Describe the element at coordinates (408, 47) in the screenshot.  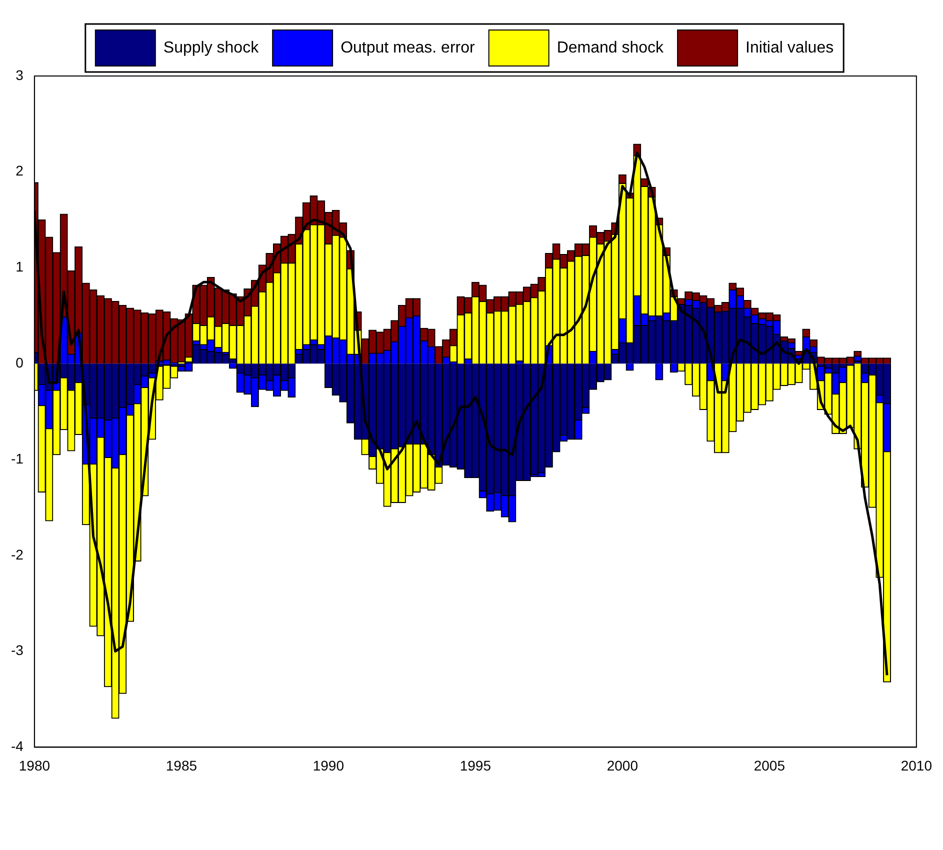
I see `legend-label: Output meas. error` at that location.